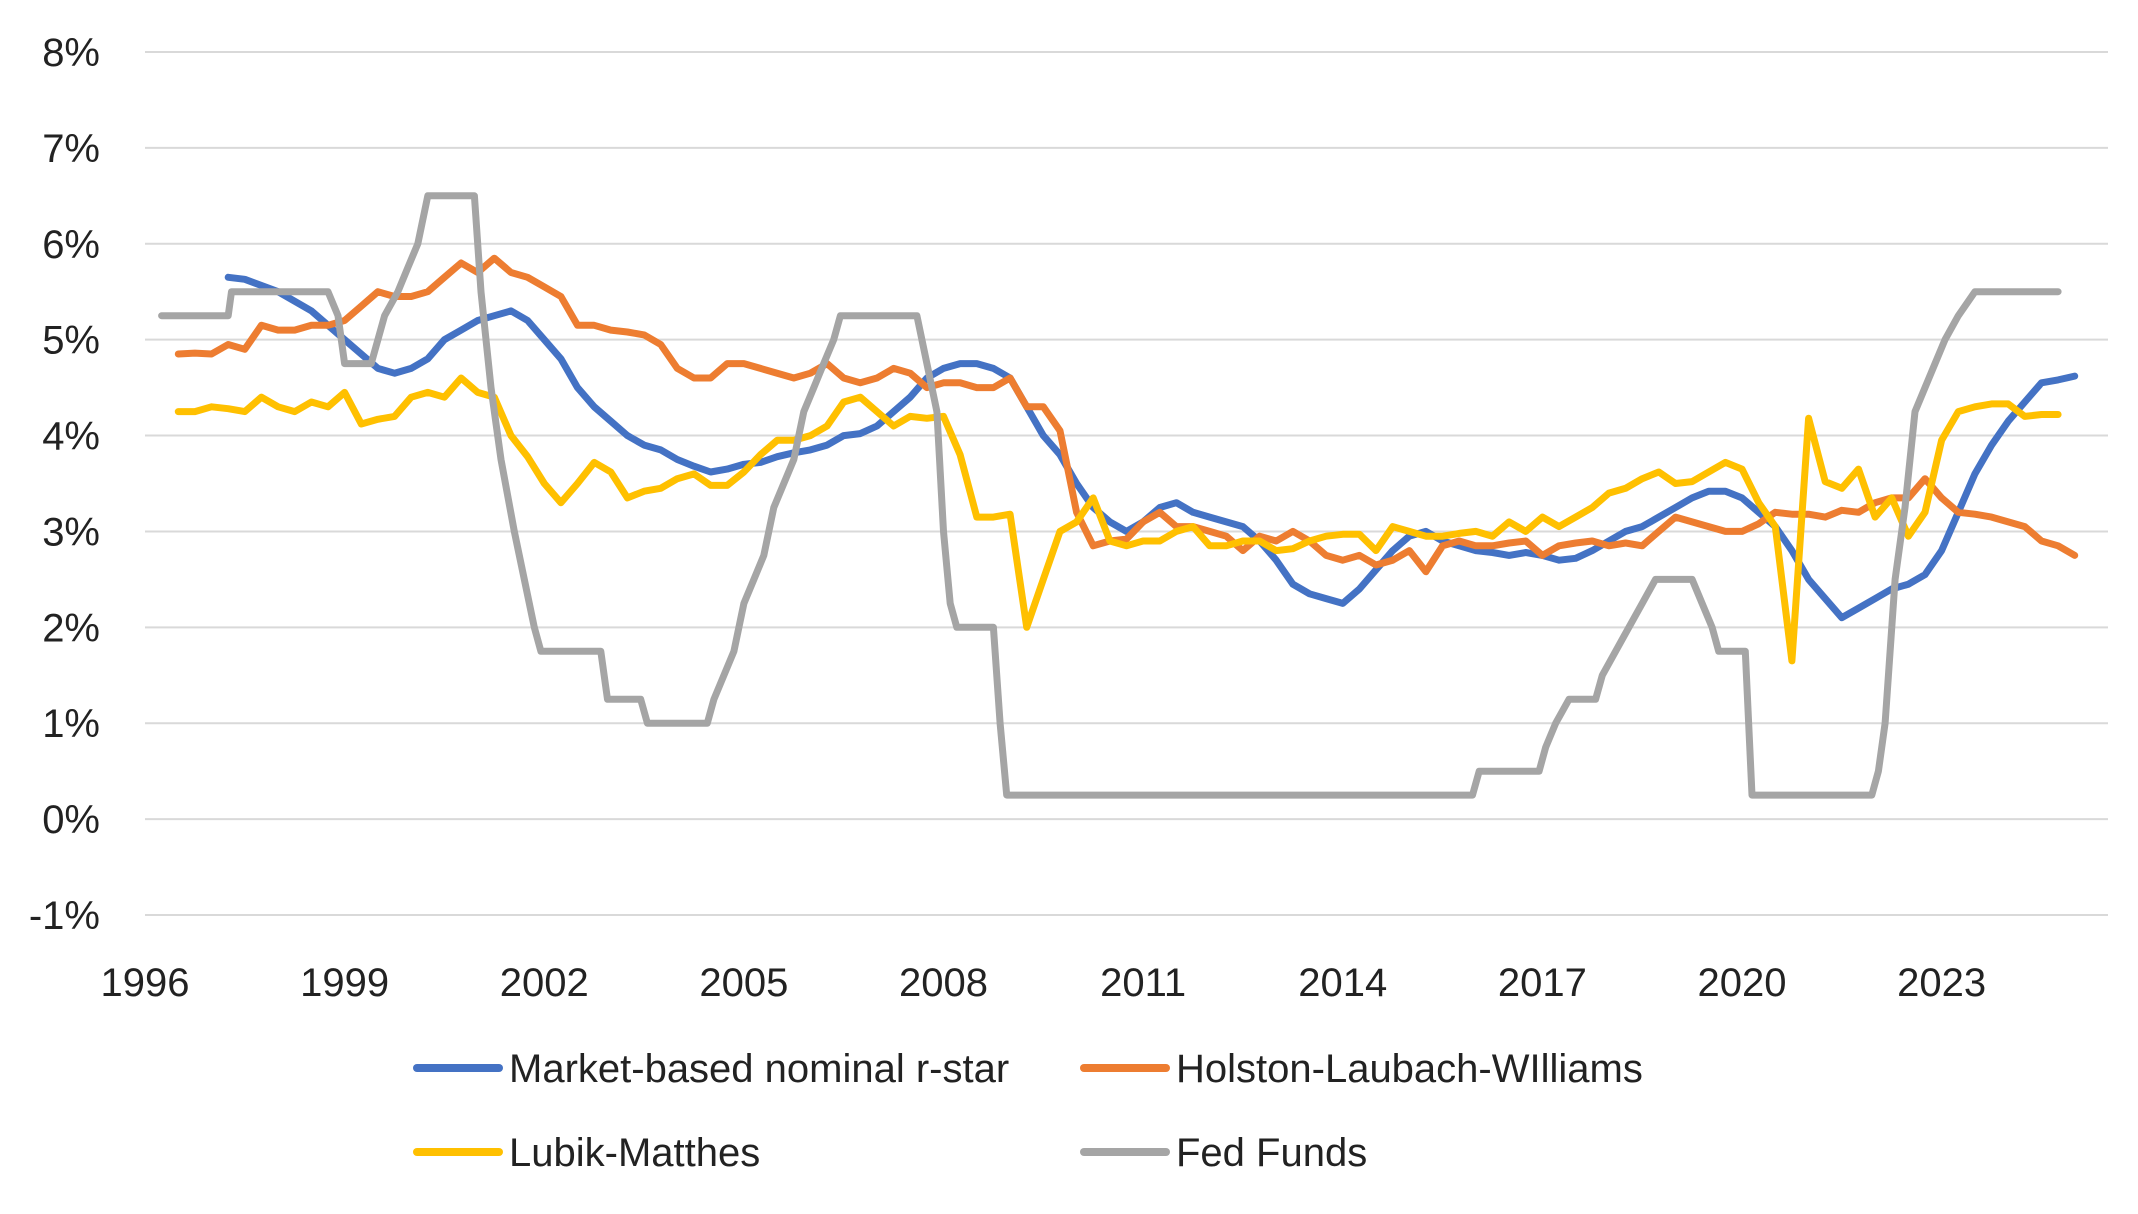 This screenshot has height=1214, width=2138. Describe the element at coordinates (1342, 983) in the screenshot. I see `x-tick-label: 2014` at that location.